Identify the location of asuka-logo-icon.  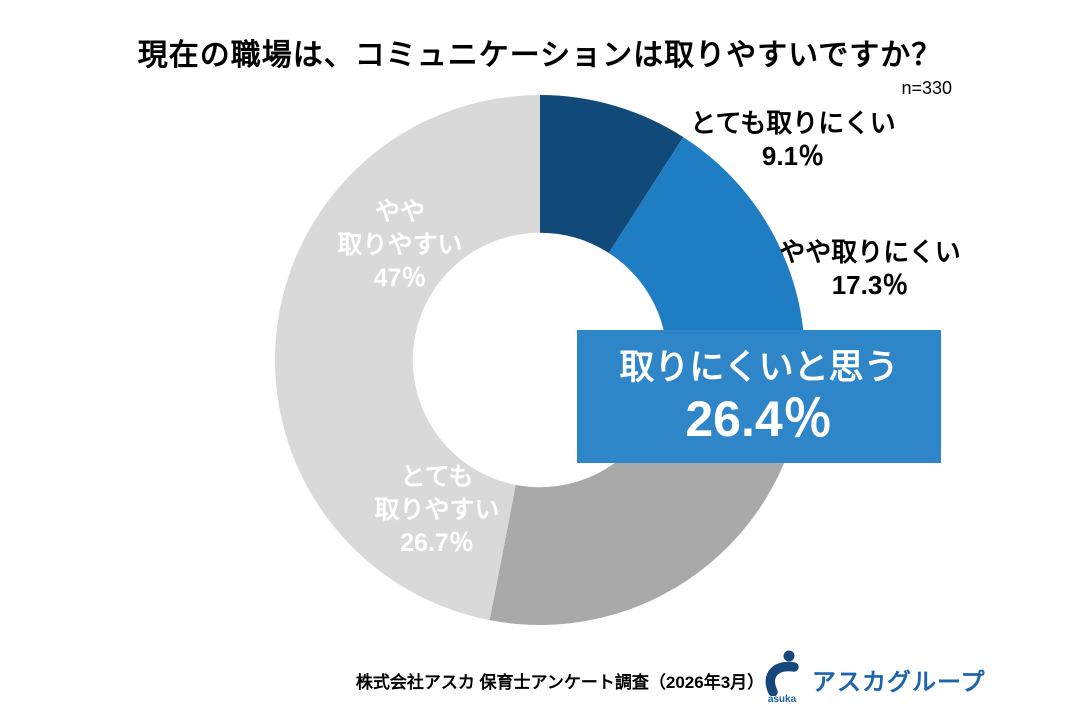
(782, 673).